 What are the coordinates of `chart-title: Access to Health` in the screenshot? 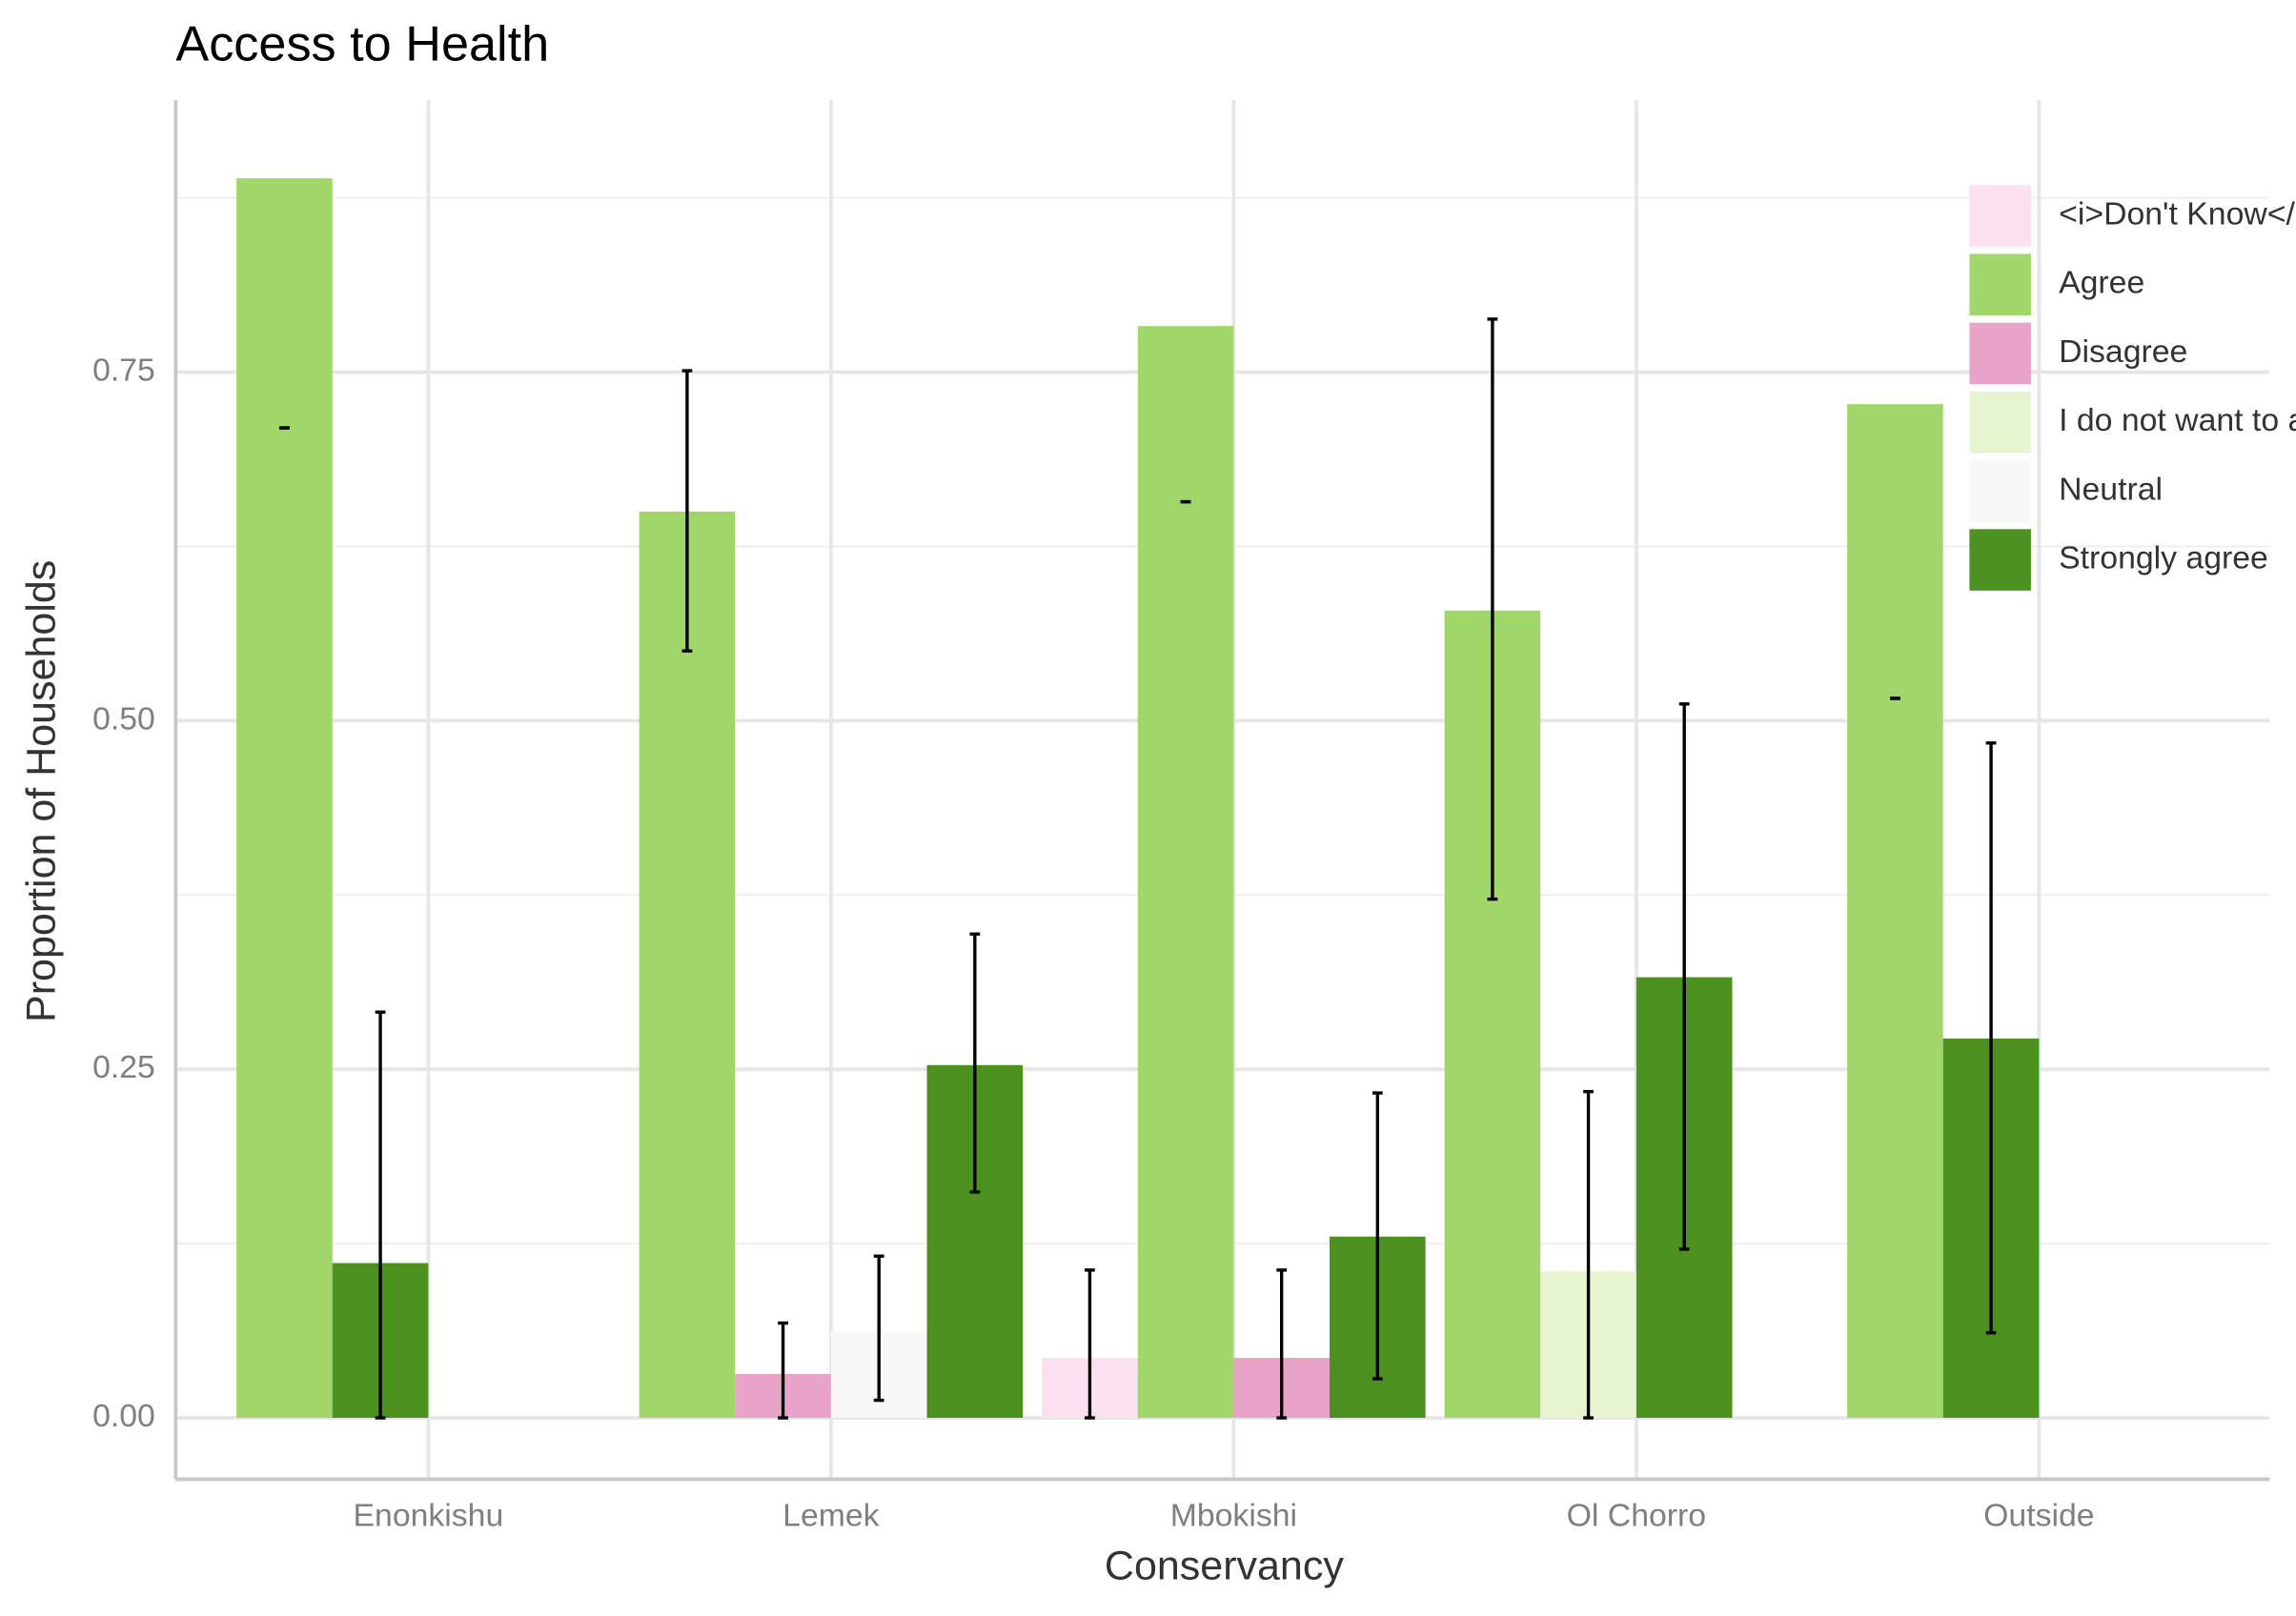 It's located at (362, 45).